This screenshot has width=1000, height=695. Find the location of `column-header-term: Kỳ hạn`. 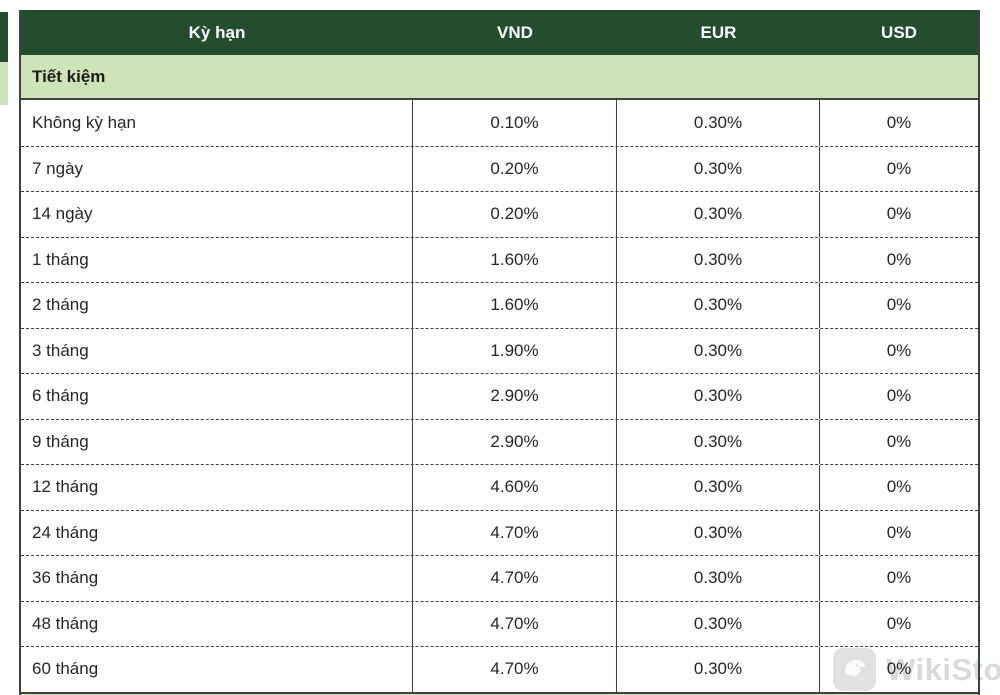

column-header-term: Kỳ hạn is located at coordinates (217, 32).